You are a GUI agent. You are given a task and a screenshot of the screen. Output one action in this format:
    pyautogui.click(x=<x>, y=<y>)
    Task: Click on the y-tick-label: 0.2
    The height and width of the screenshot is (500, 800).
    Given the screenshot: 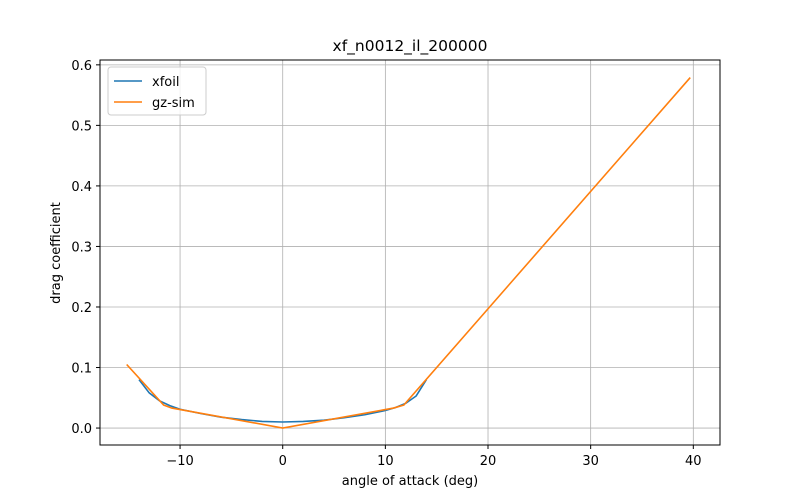 What is the action you would take?
    pyautogui.click(x=81, y=308)
    